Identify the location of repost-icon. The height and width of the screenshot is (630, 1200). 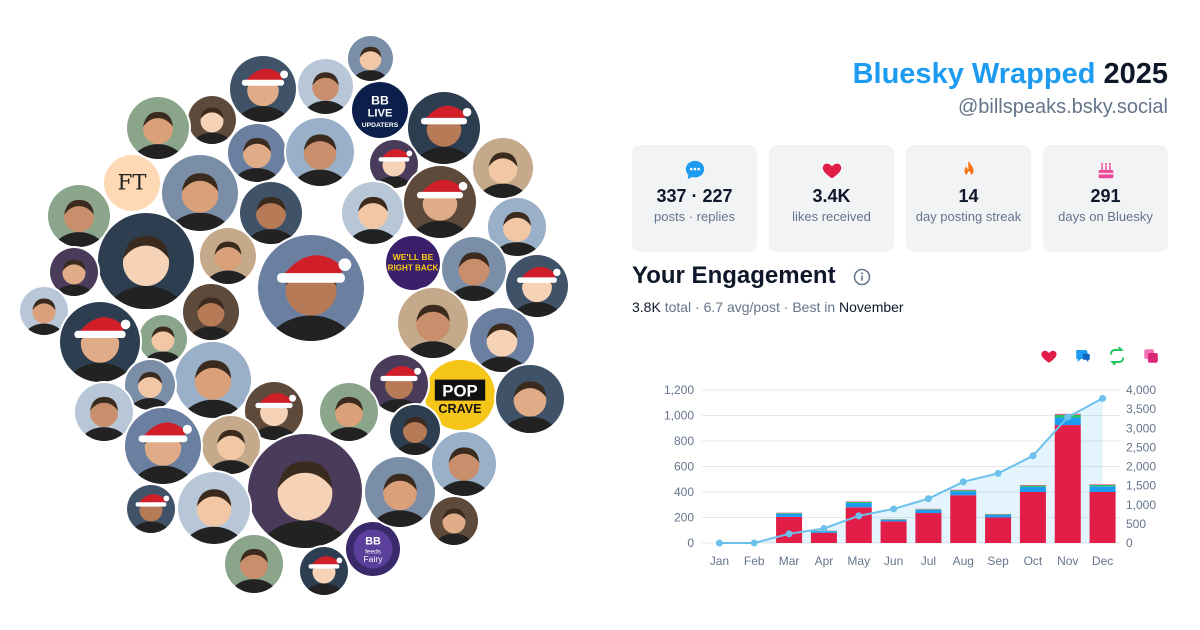
(1117, 356).